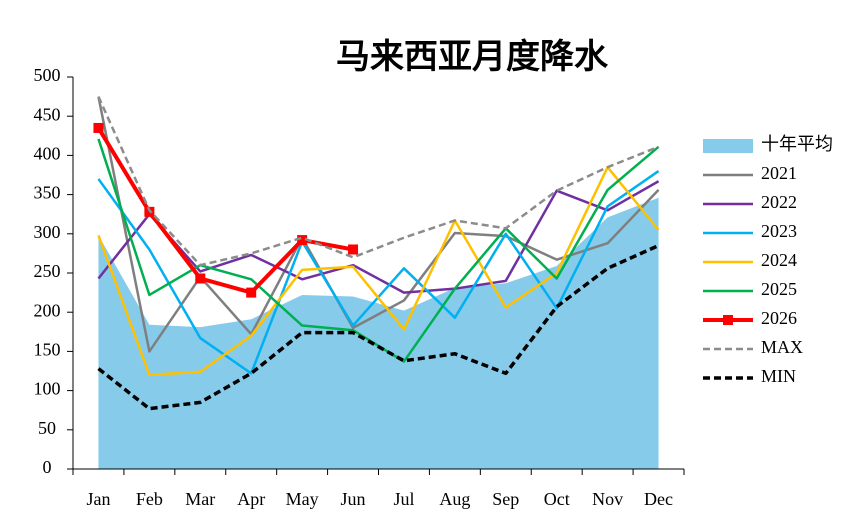  I want to click on y-tick-label: 200, so click(47, 310).